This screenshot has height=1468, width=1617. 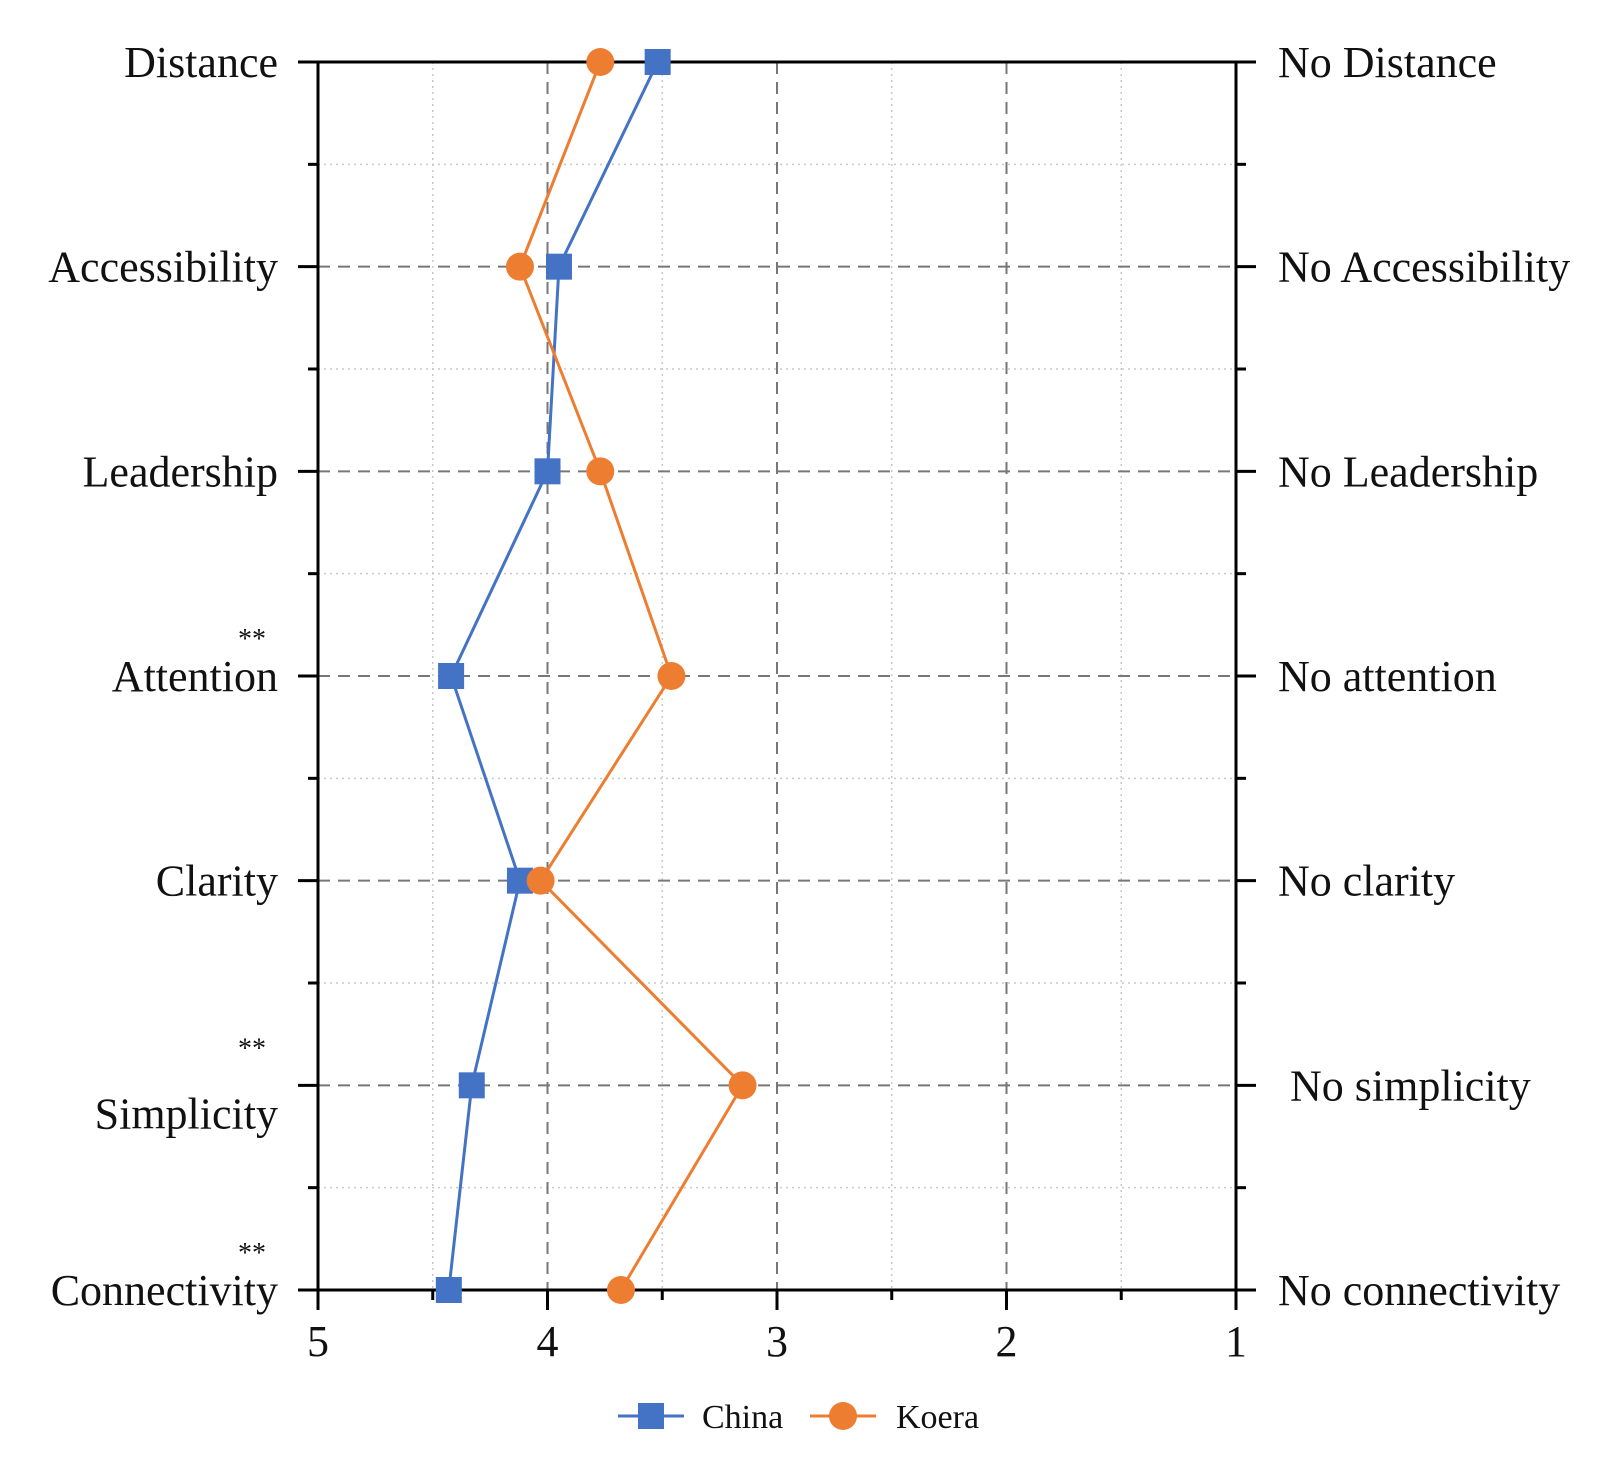 I want to click on legend: China Koera, so click(x=798, y=1417).